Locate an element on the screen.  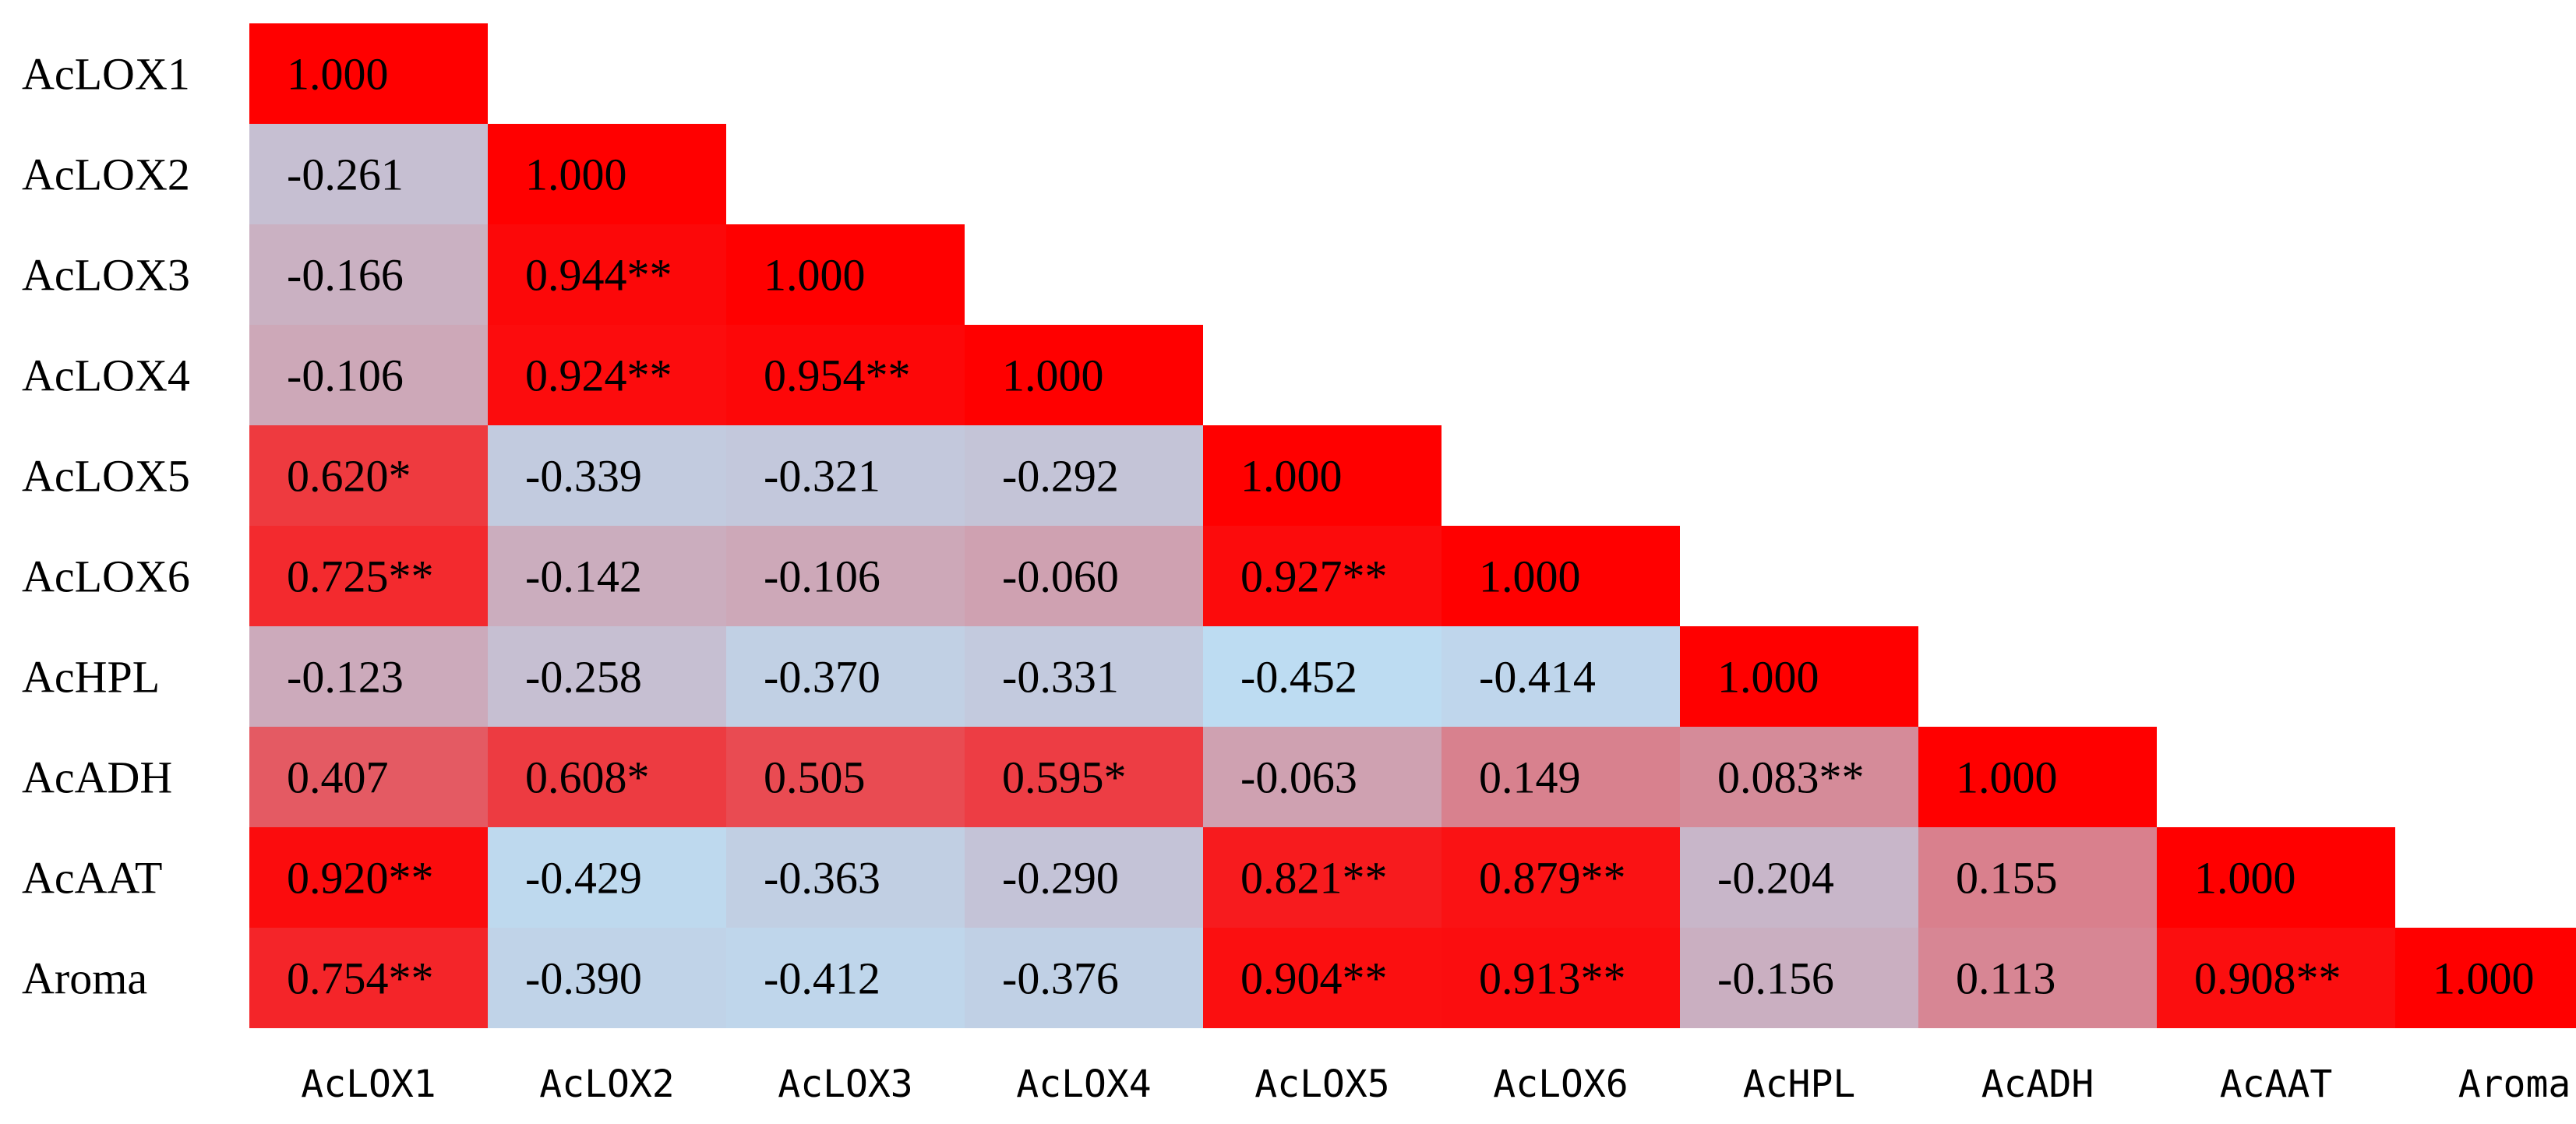
cell-acadh-aclox2 is located at coordinates (607, 777).